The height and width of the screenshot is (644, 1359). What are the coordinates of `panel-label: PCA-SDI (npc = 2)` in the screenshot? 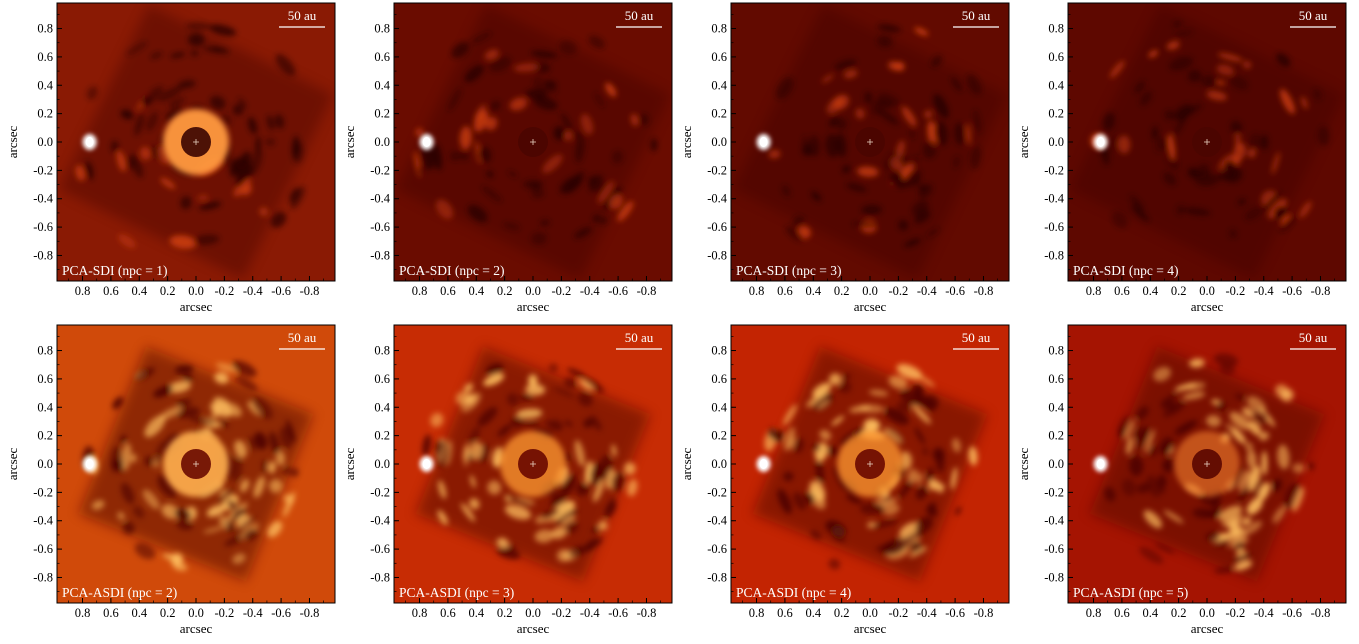 It's located at (451, 270).